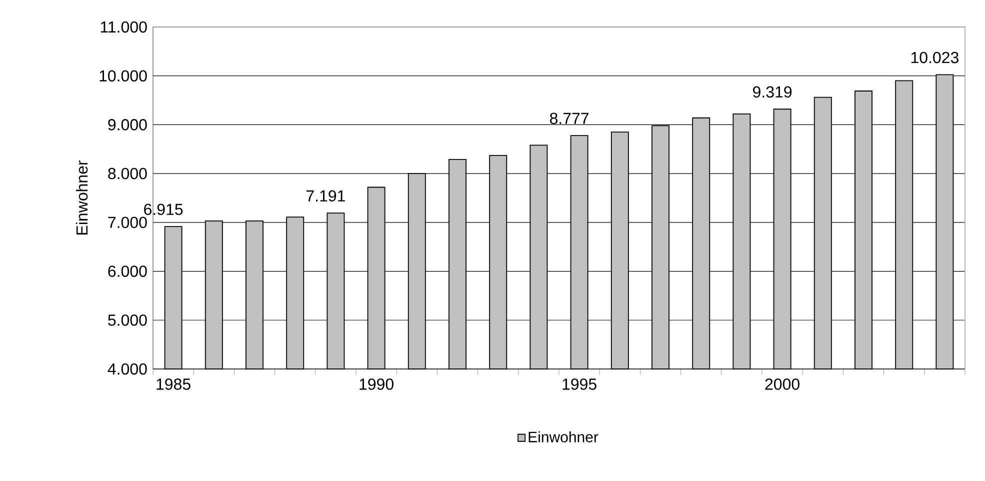 The width and height of the screenshot is (985, 481). Describe the element at coordinates (82, 197) in the screenshot. I see `y-axis-title: Einwohner` at that location.